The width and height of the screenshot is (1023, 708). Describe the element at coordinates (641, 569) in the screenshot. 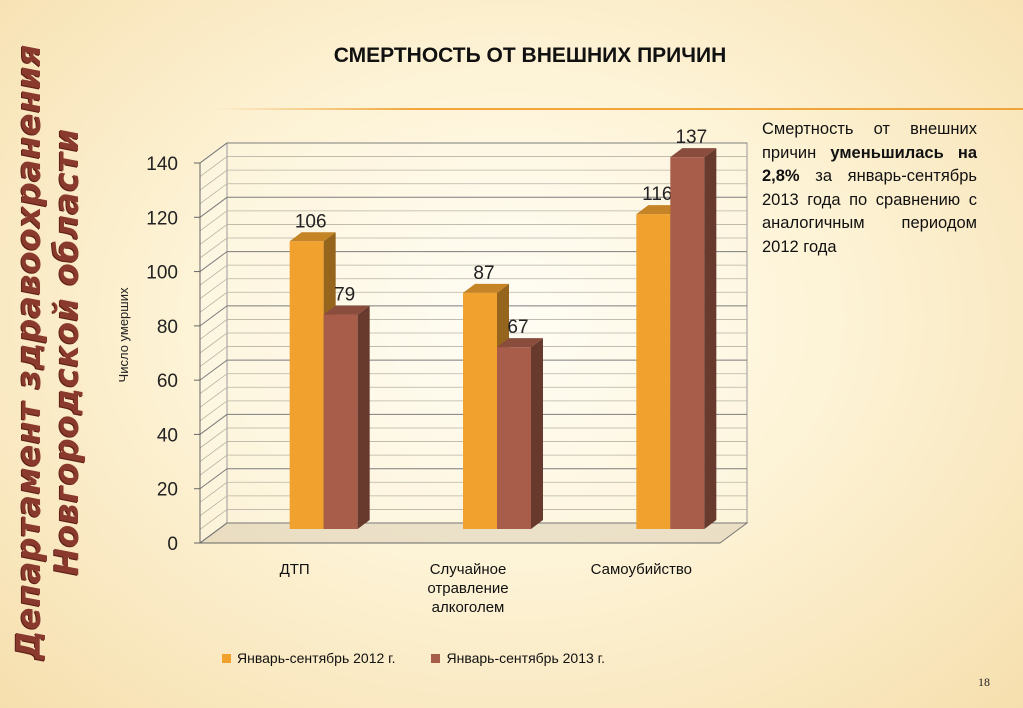

I see `category-label-2: Самоубийство` at that location.